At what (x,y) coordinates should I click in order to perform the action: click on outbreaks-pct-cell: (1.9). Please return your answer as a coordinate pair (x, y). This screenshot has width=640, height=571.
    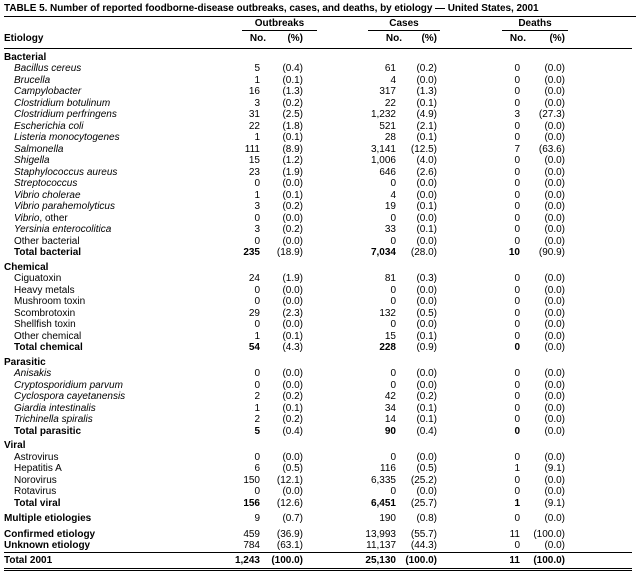
    Looking at the image, I should click on (292, 172).